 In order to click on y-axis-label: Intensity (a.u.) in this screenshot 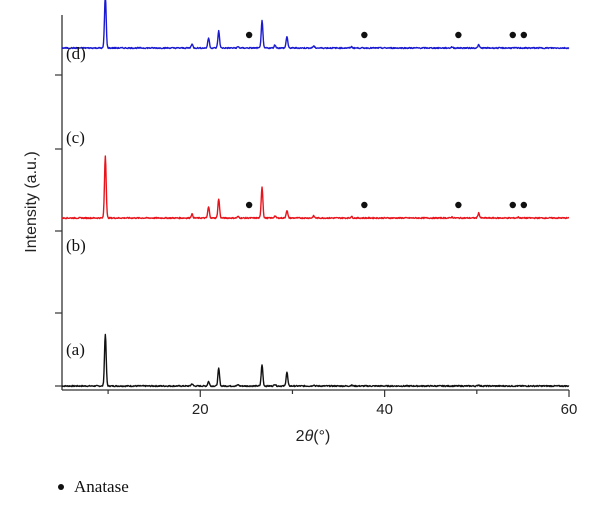, I will do `click(31, 201)`.